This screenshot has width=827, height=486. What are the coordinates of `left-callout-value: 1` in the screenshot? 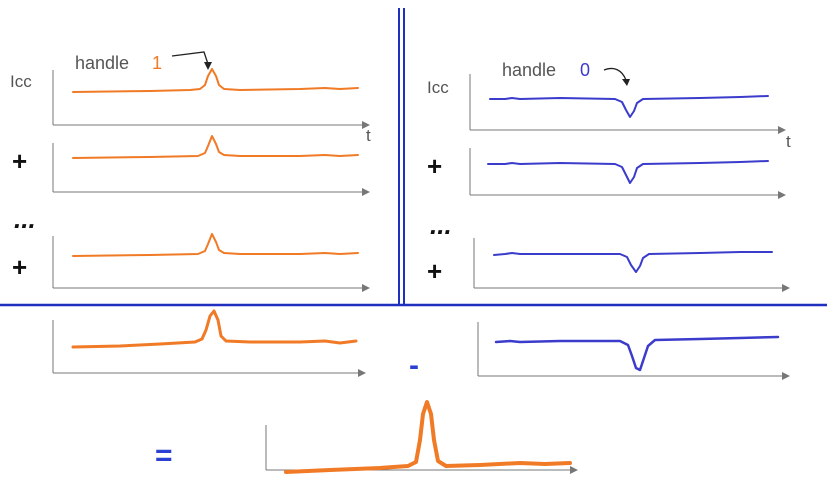 It's located at (157, 63).